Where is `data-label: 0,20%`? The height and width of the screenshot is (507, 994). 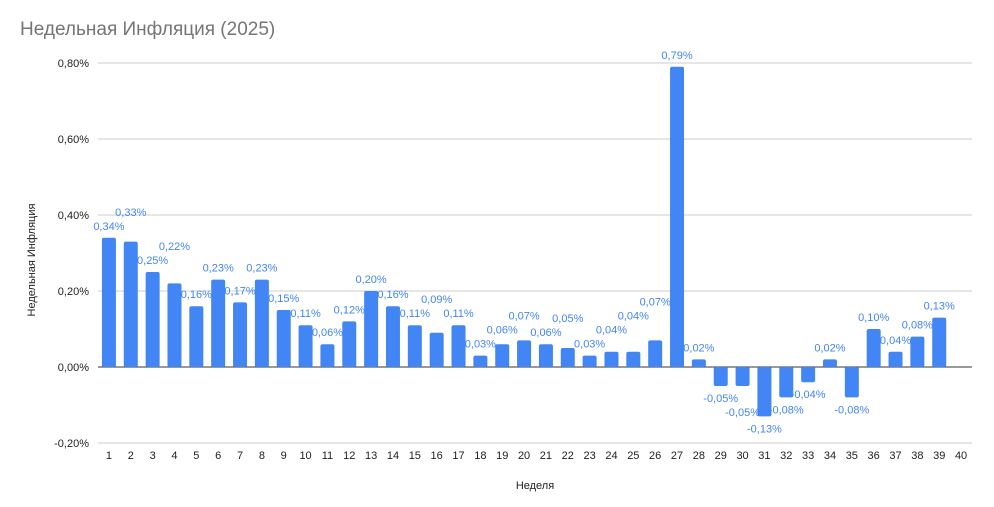 data-label: 0,20% is located at coordinates (371, 280).